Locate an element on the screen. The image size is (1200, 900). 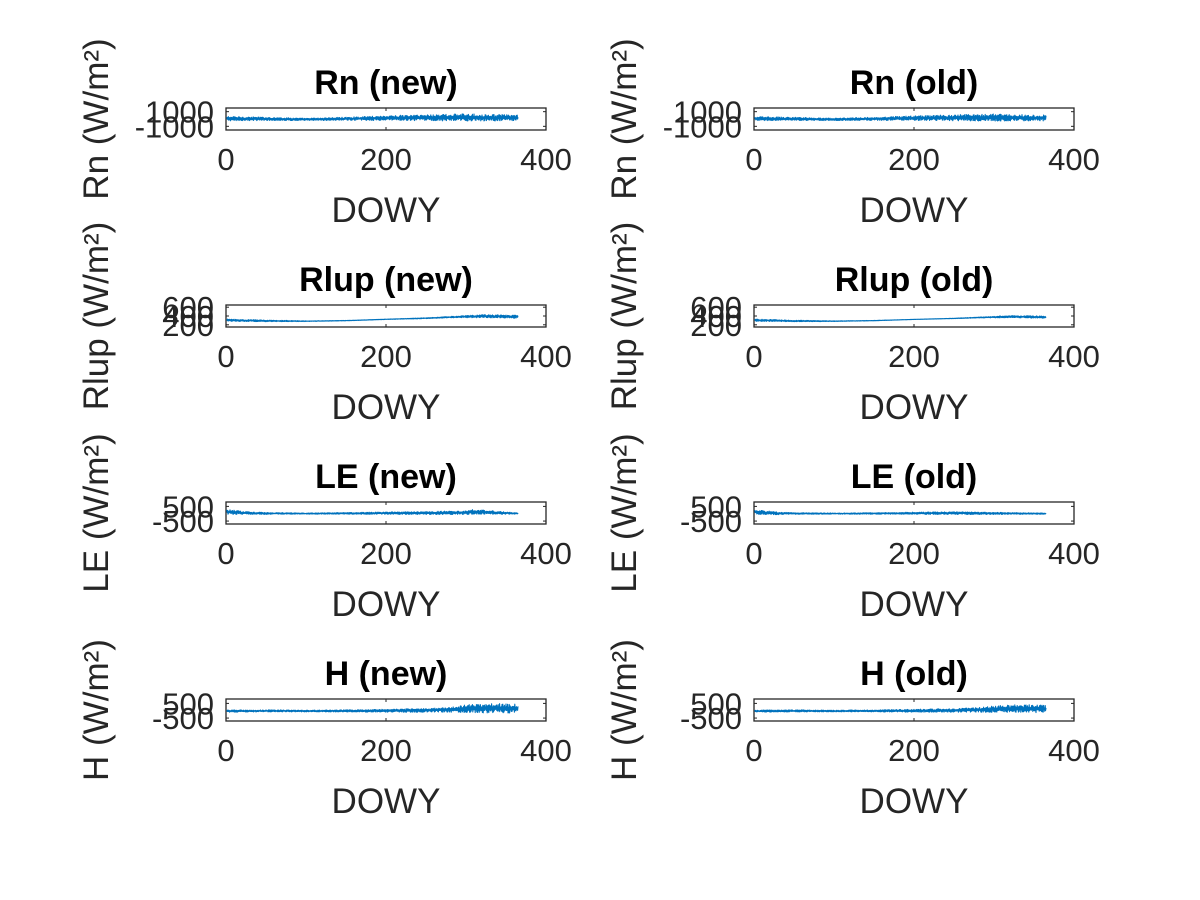
subplot-title: H (old) is located at coordinates (914, 674).